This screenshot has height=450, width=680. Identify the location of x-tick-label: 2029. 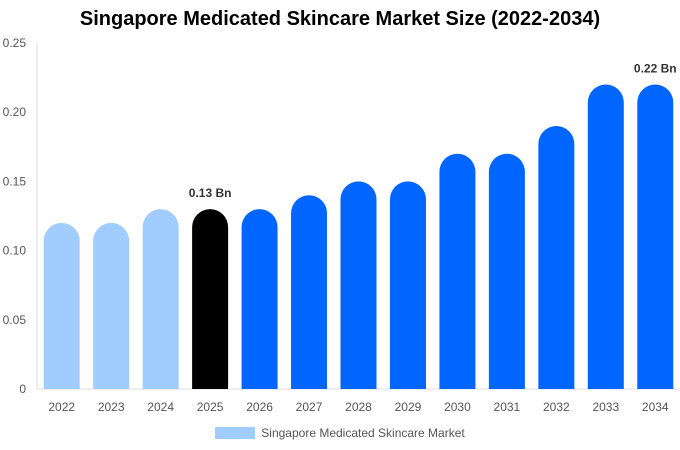
(408, 407).